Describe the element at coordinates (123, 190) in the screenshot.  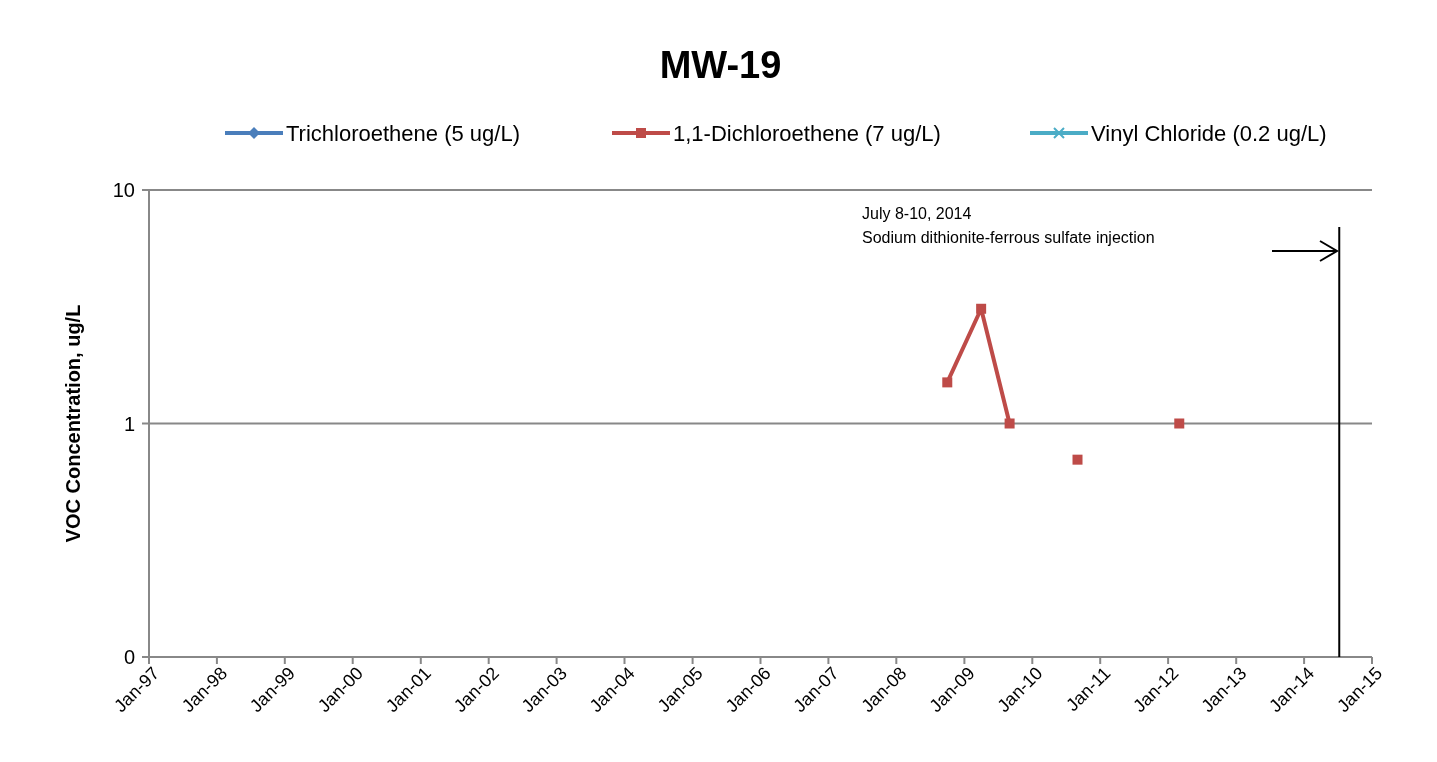
I see `y-tick-label: 10` at that location.